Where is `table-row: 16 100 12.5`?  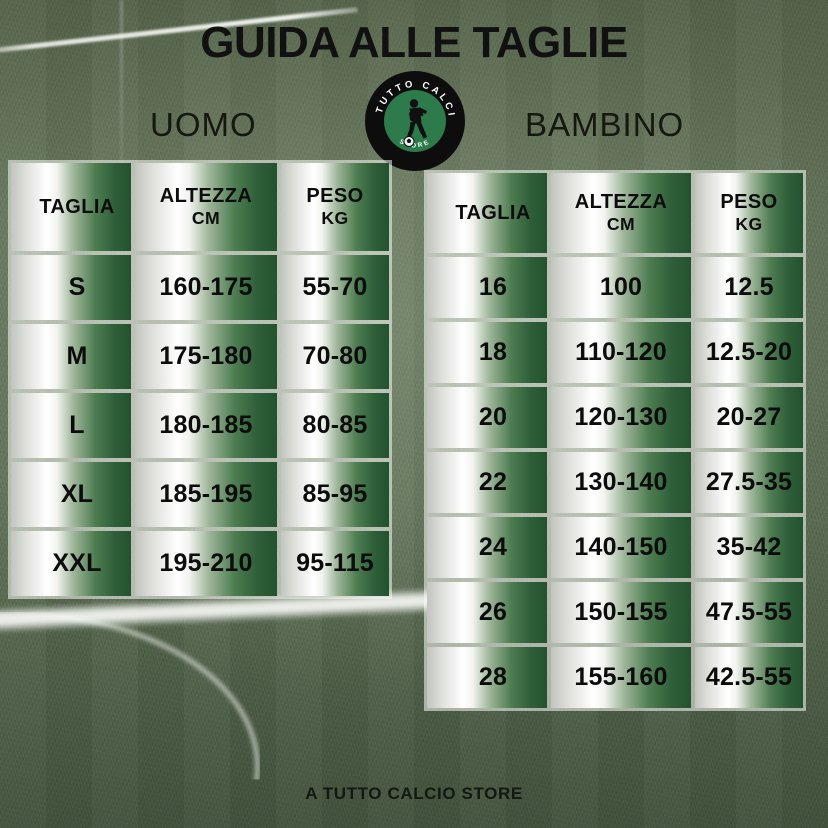 table-row: 16 100 12.5 is located at coordinates (615, 287).